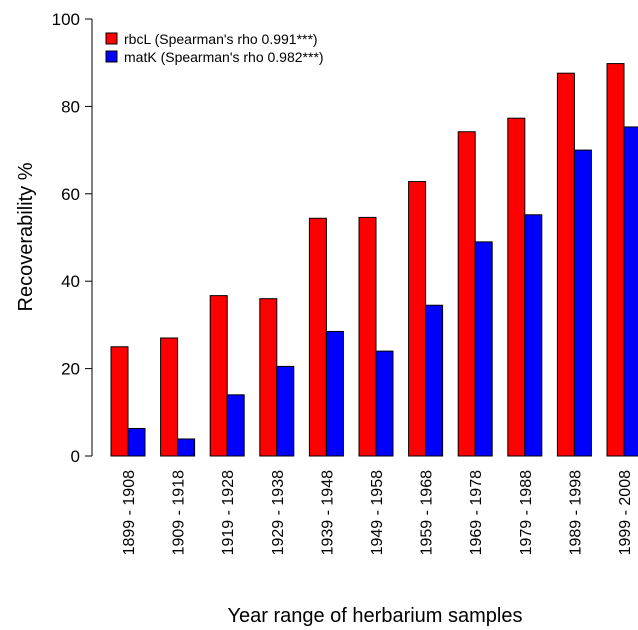 The width and height of the screenshot is (638, 630). What do you see at coordinates (70, 369) in the screenshot?
I see `y-tick-label: 20` at bounding box center [70, 369].